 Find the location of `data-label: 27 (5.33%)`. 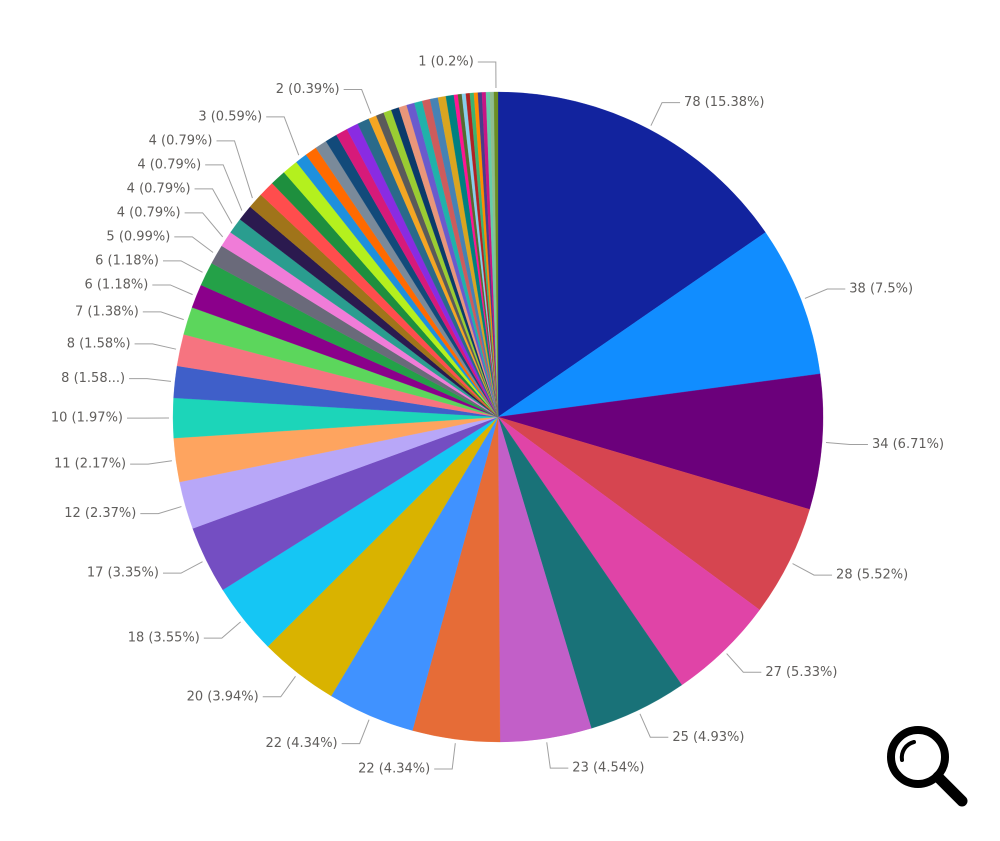

data-label: 27 (5.33%) is located at coordinates (801, 672).